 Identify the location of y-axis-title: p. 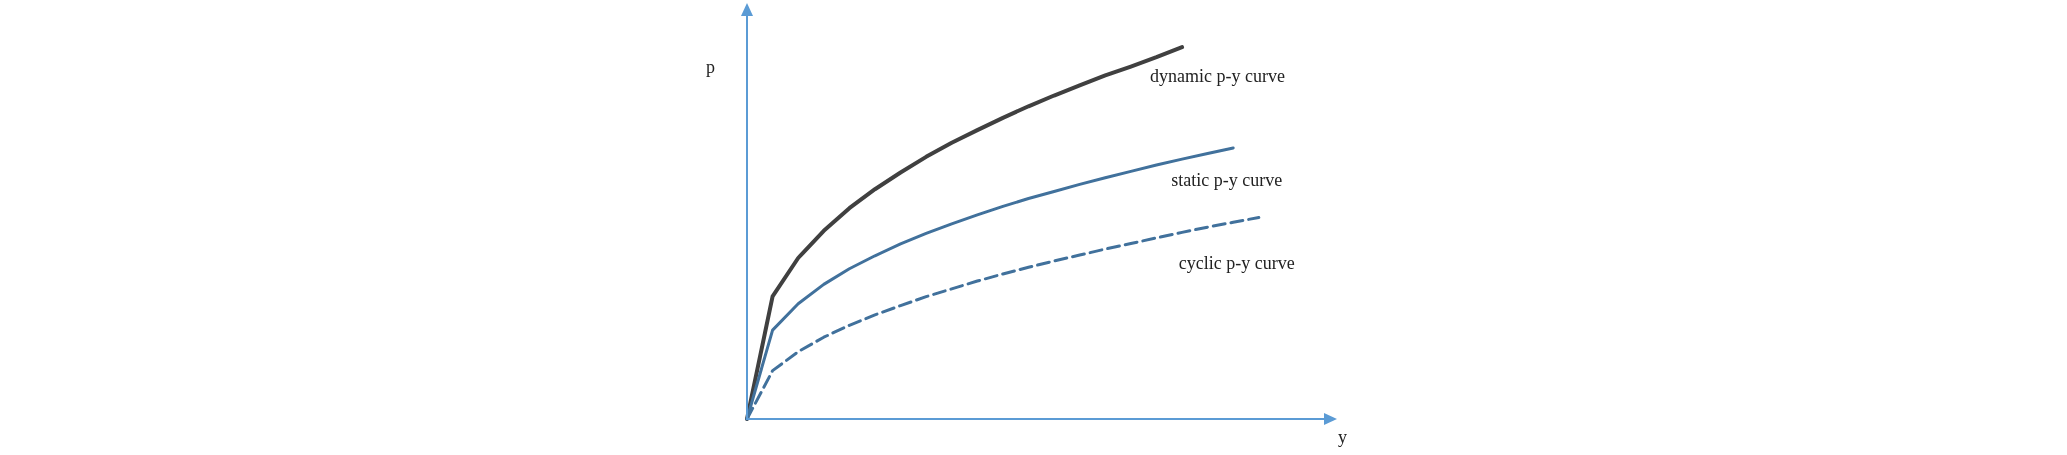
(710, 67).